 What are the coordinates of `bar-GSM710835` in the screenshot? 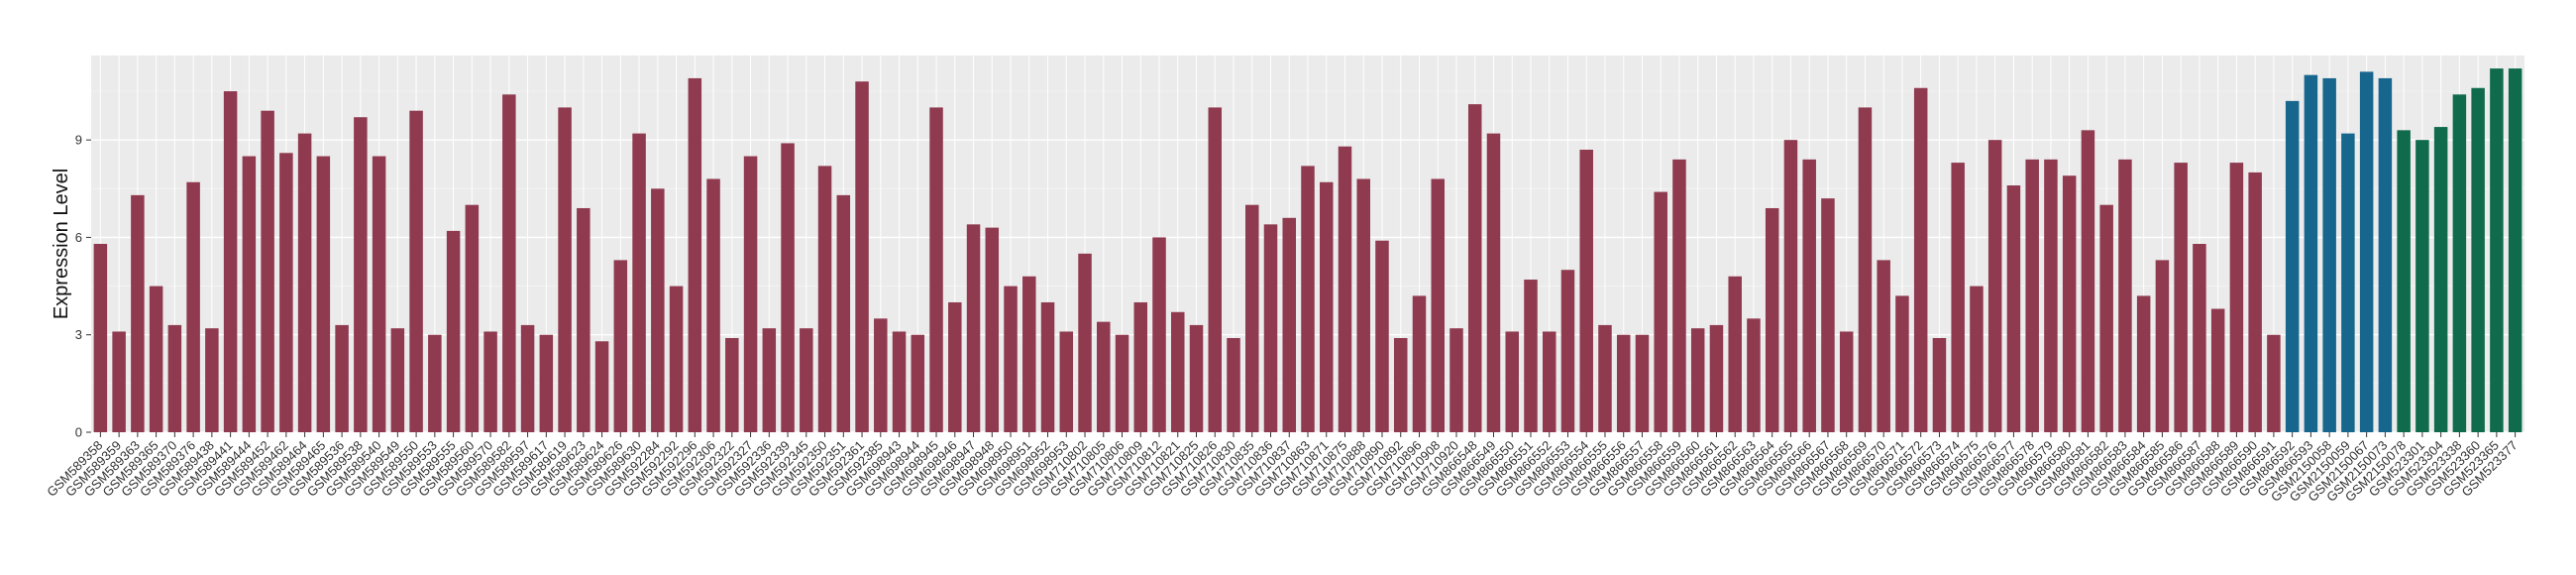 It's located at (1252, 318).